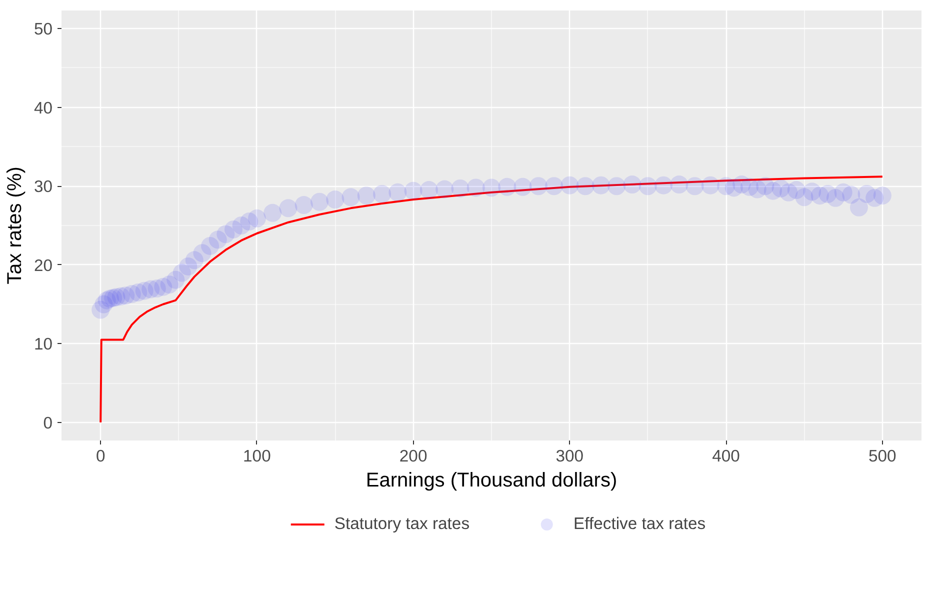  What do you see at coordinates (413, 456) in the screenshot?
I see `x-tick-label: 200` at bounding box center [413, 456].